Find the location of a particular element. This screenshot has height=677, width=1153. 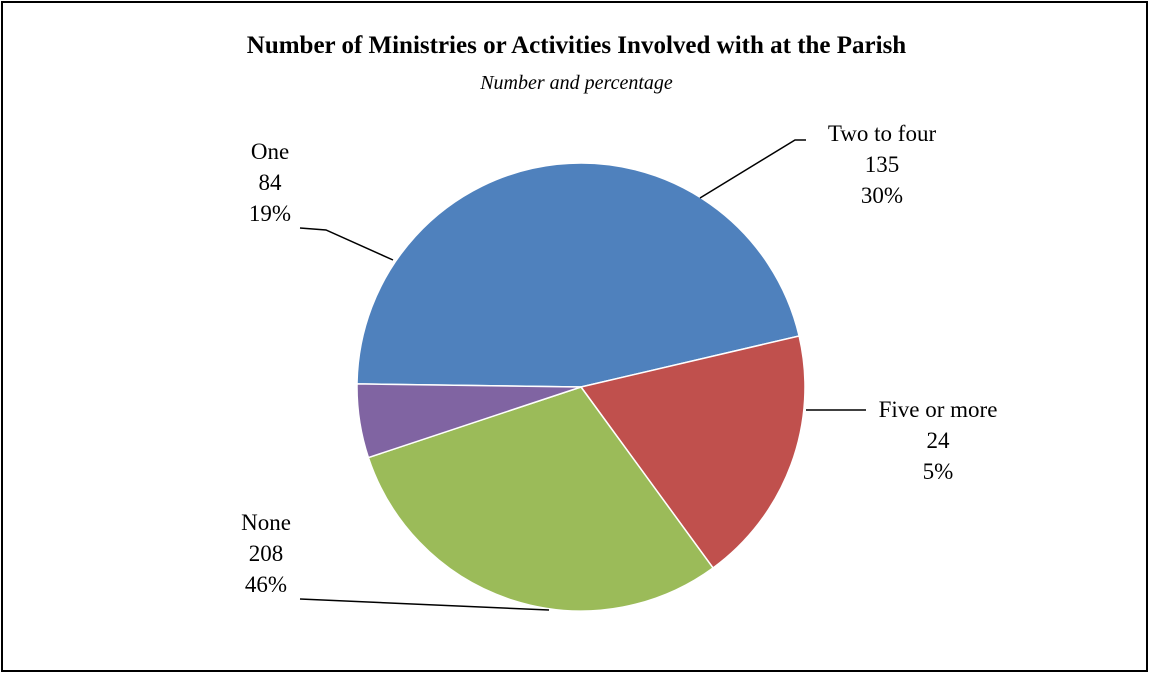

leader-line-one is located at coordinates (346, 244).